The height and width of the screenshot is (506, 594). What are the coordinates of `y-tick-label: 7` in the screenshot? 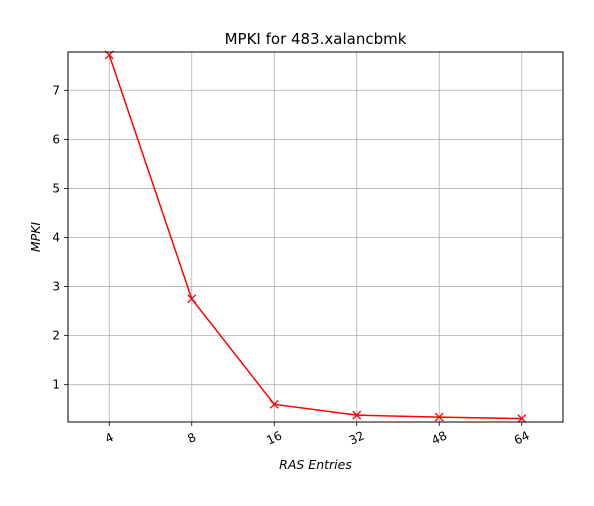 It's located at (56, 90).